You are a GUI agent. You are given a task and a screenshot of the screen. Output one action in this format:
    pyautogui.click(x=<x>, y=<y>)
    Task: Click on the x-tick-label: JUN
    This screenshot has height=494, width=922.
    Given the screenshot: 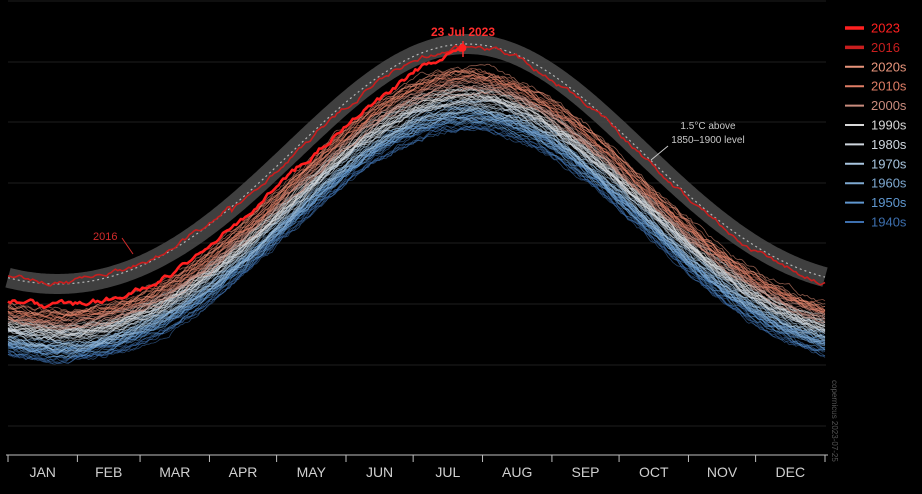 What is the action you would take?
    pyautogui.click(x=379, y=472)
    